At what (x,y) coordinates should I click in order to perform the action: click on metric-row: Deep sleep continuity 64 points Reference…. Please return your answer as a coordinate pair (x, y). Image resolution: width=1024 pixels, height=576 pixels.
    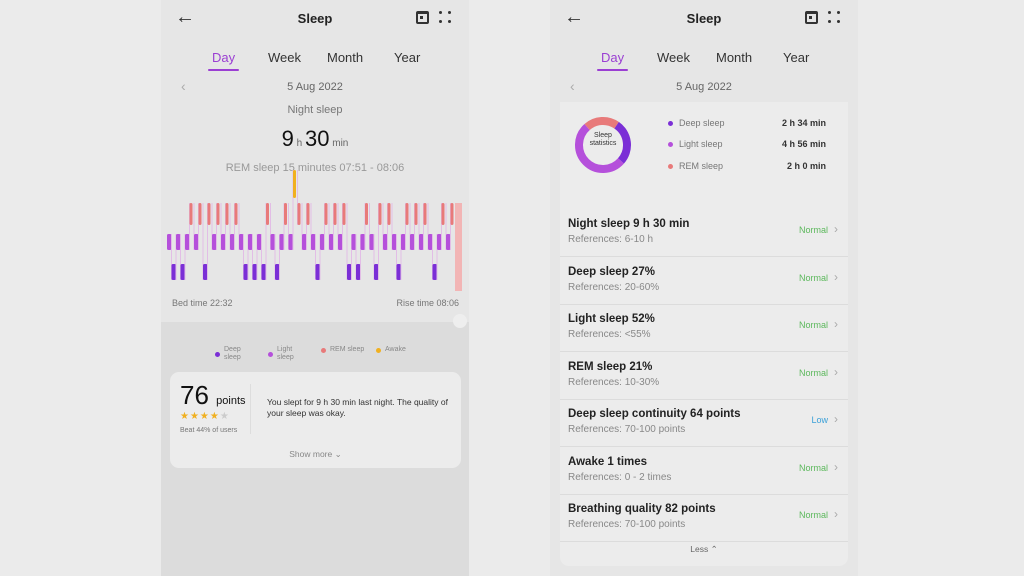
    Looking at the image, I should click on (704, 423).